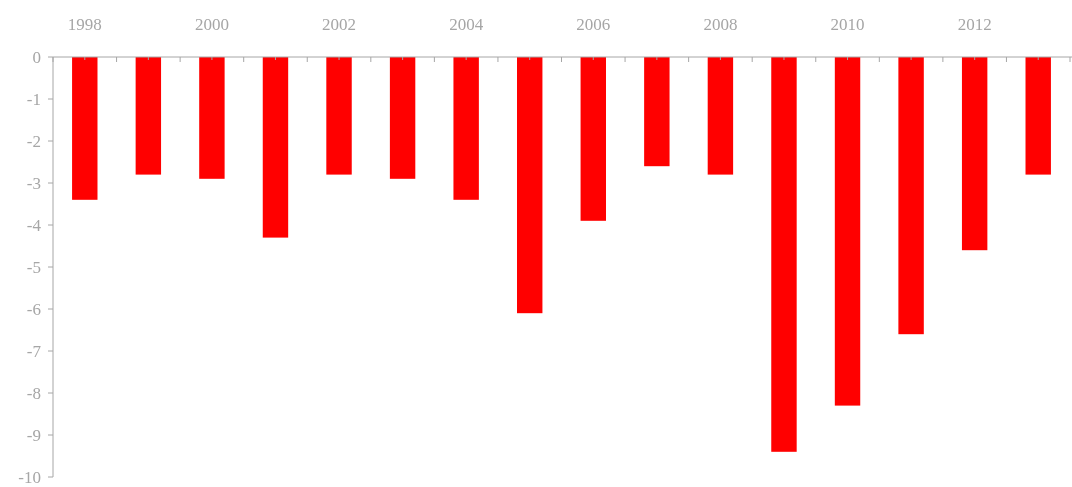 This screenshot has width=1072, height=487. Describe the element at coordinates (29, 477) in the screenshot. I see `y-tick-label: -10` at that location.